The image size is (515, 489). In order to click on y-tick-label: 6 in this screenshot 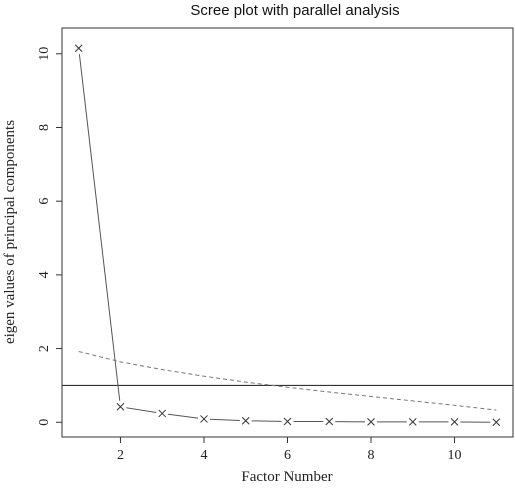, I will do `click(44, 201)`.